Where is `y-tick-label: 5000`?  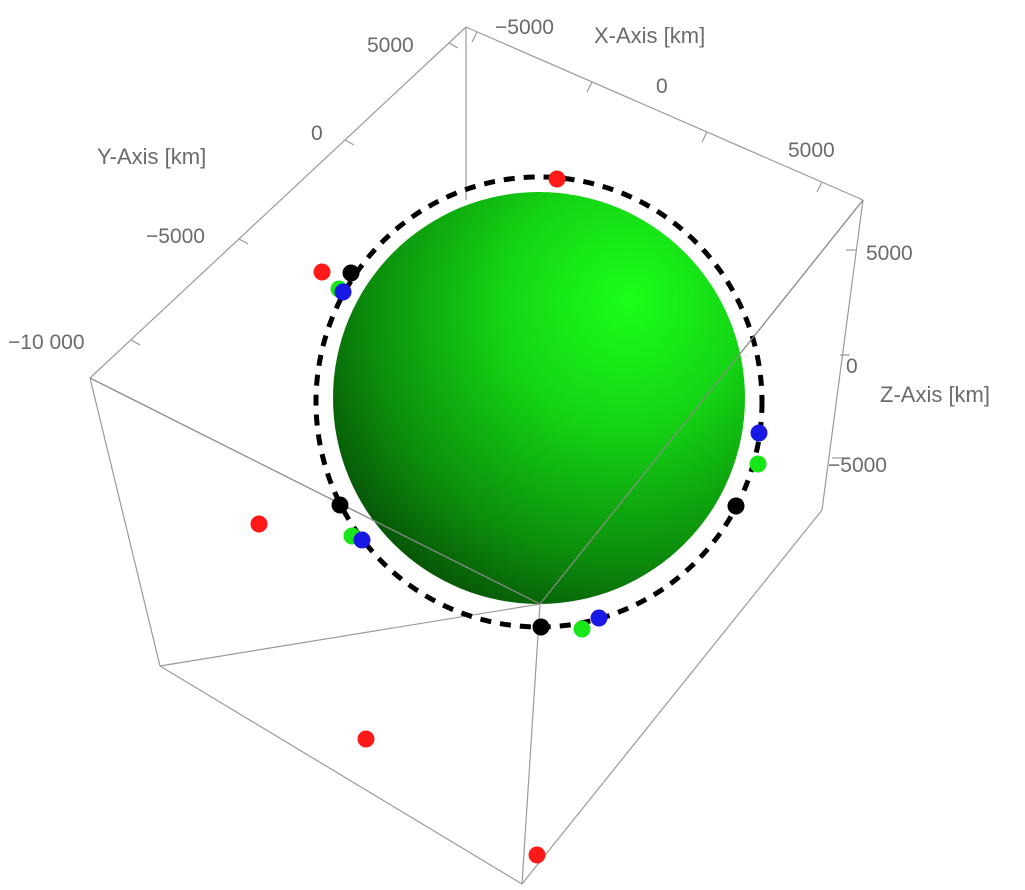
y-tick-label: 5000 is located at coordinates (390, 45).